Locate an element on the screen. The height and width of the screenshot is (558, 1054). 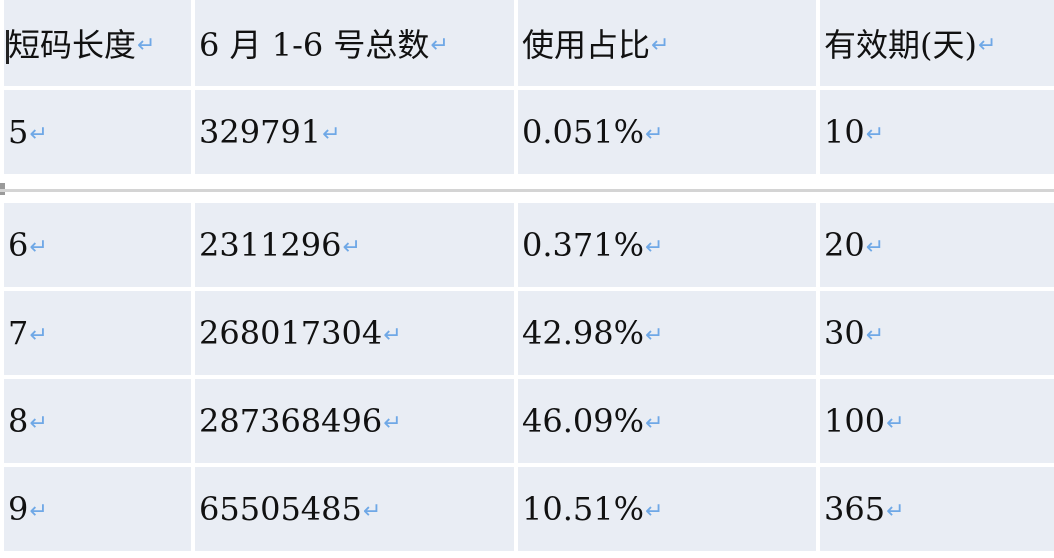
table-cell: 65505485 ↵ is located at coordinates (354, 509).